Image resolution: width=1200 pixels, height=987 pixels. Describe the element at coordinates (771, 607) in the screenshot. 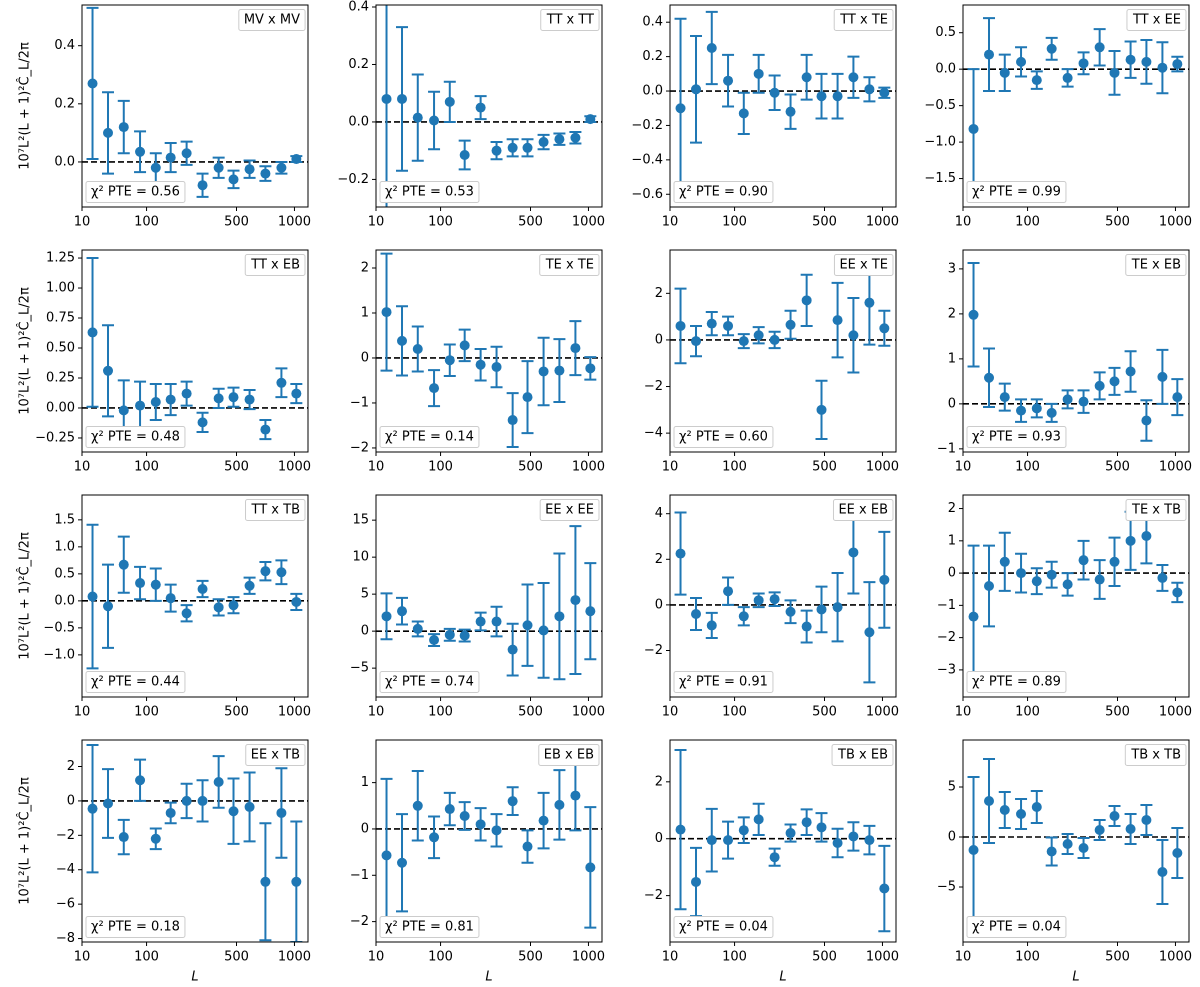

I see `subplot: −2 0 2 4 10 100 500 1000 EE x EB χ² PTE = 0.91` at that location.